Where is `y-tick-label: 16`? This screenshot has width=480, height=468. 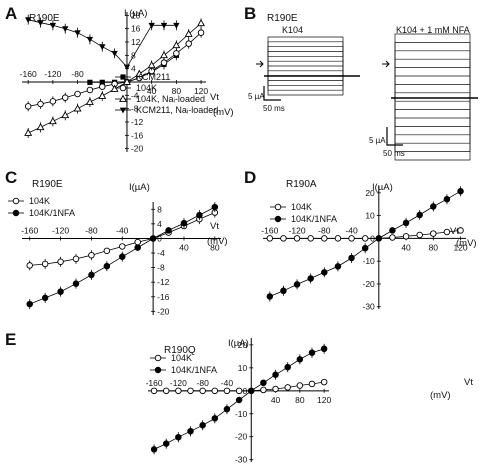 y-tick-label: 16 is located at coordinates (136, 29).